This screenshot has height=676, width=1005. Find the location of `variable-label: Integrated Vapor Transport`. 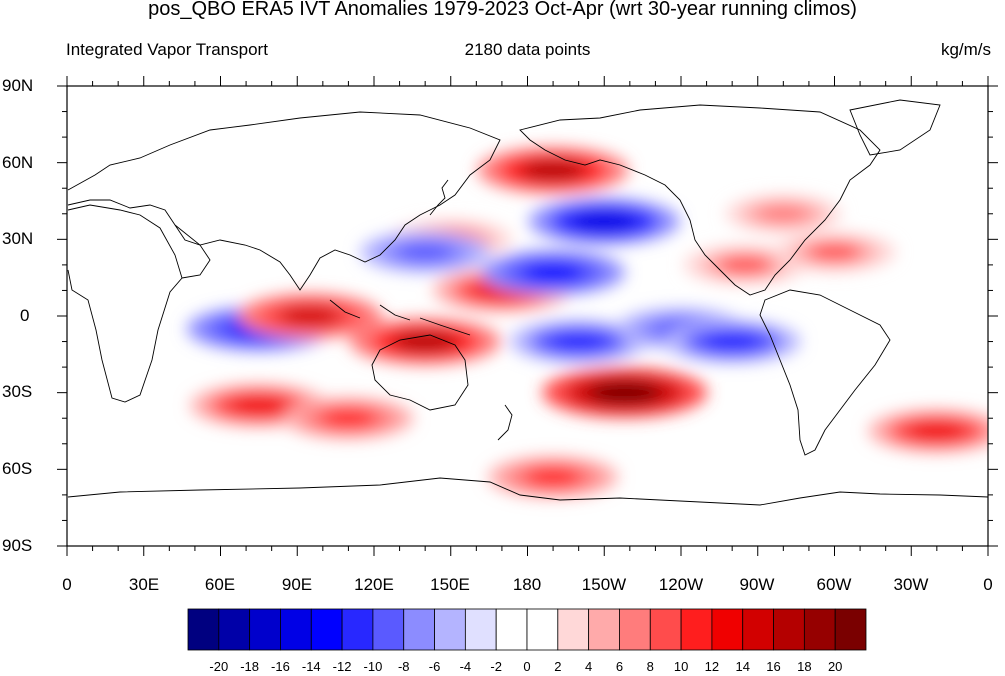

variable-label: Integrated Vapor Transport is located at coordinates (167, 49).